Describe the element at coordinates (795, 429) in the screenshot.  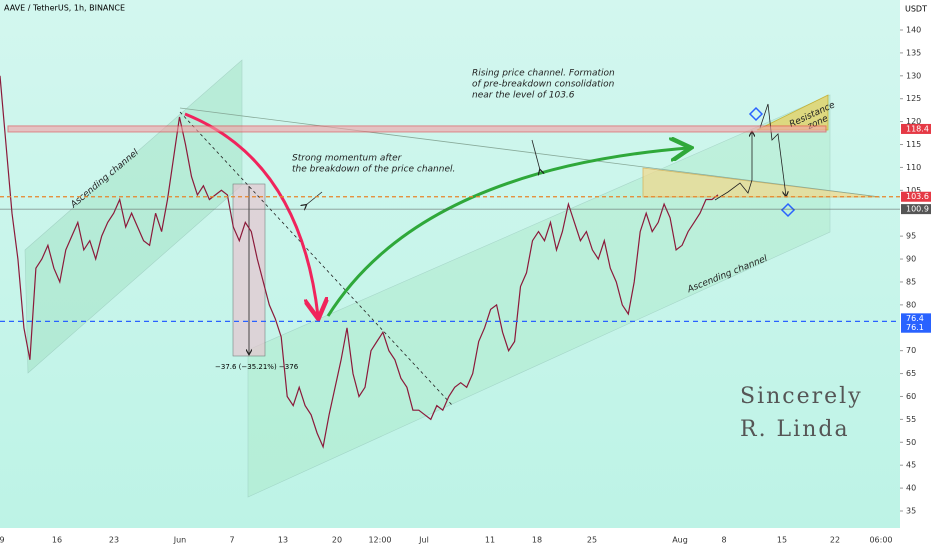
I see `signature: R. Linda` at that location.